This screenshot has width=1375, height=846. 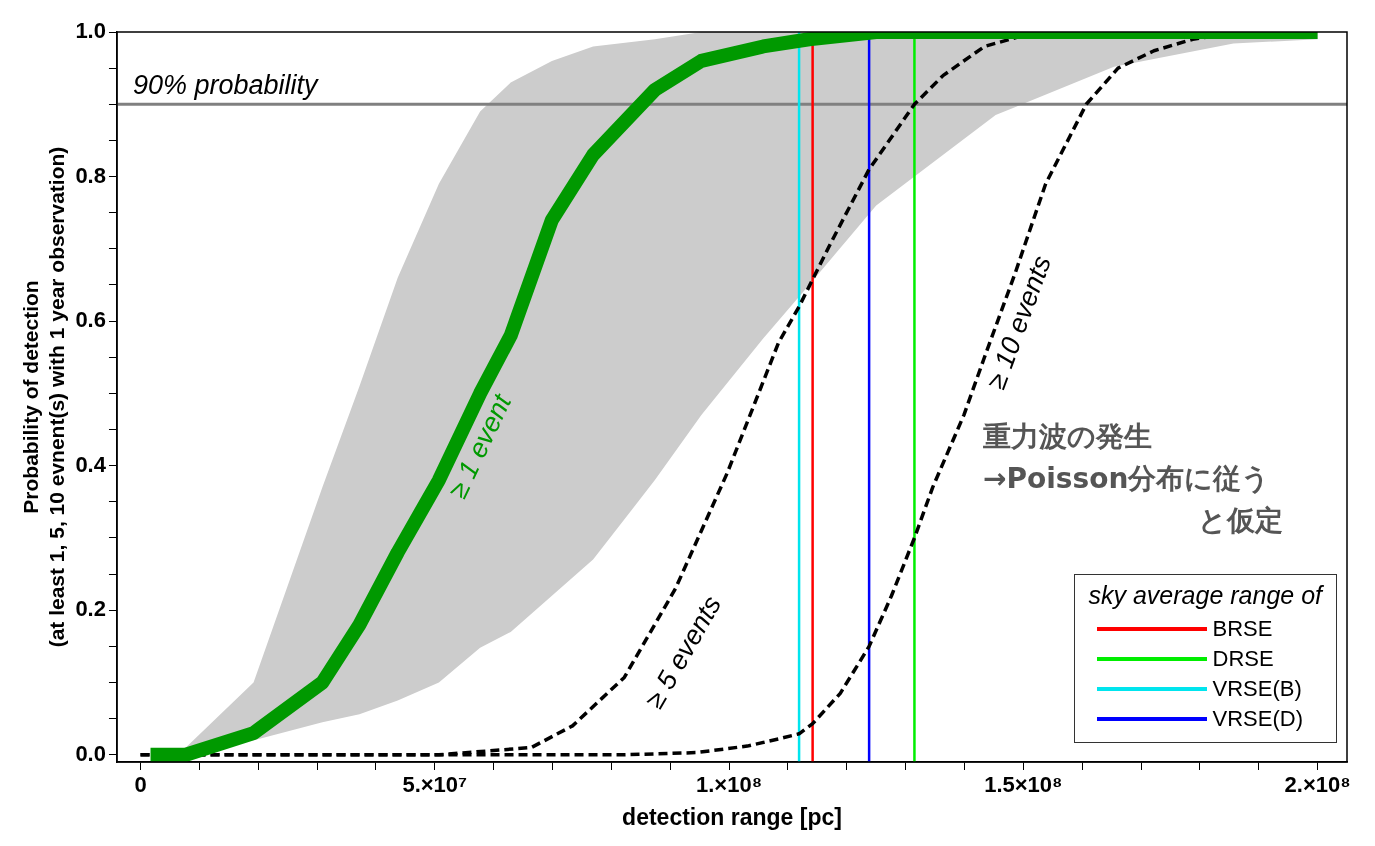 What do you see at coordinates (140, 785) in the screenshot?
I see `x-tick-label: 0` at bounding box center [140, 785].